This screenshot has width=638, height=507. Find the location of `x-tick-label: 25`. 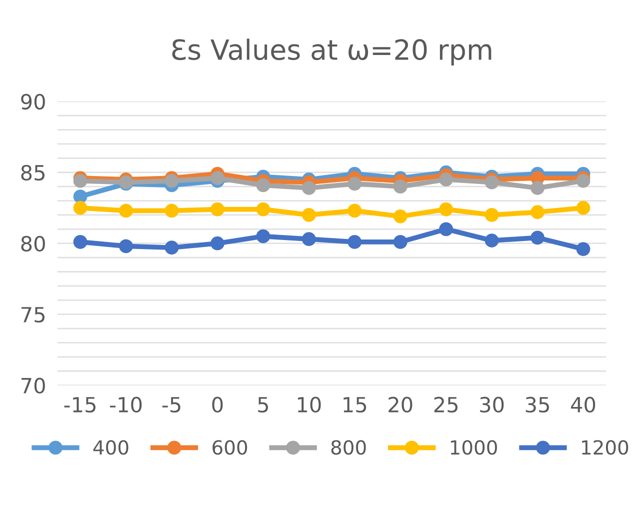

x-tick-label: 25 is located at coordinates (446, 404).